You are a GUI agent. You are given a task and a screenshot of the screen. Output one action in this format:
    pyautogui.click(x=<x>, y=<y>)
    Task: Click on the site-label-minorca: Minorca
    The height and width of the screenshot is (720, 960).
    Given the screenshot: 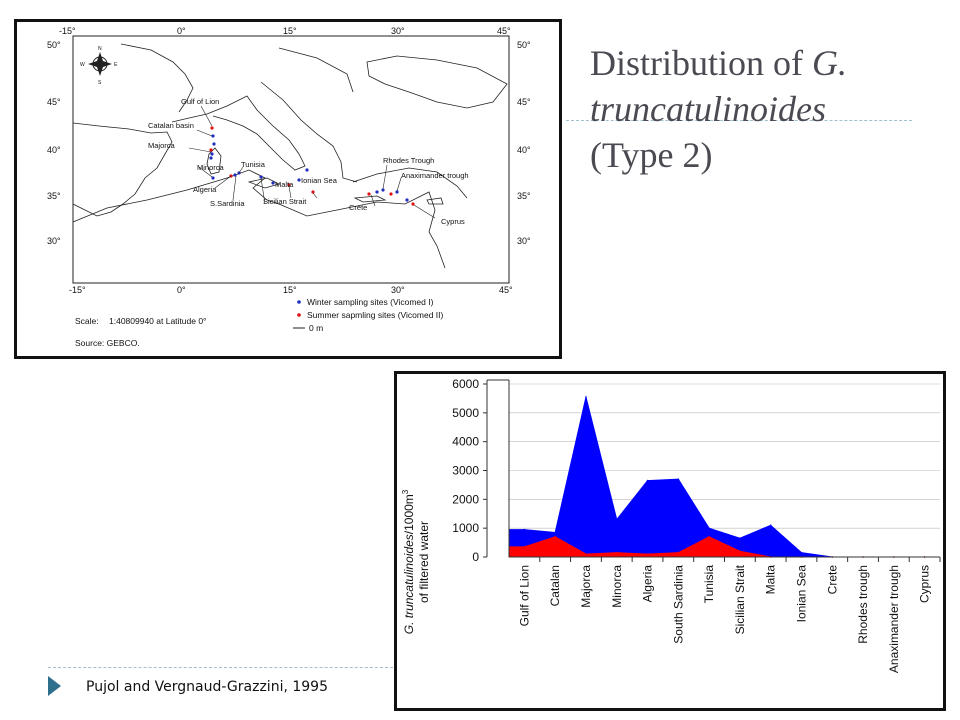 What is the action you would take?
    pyautogui.click(x=211, y=167)
    